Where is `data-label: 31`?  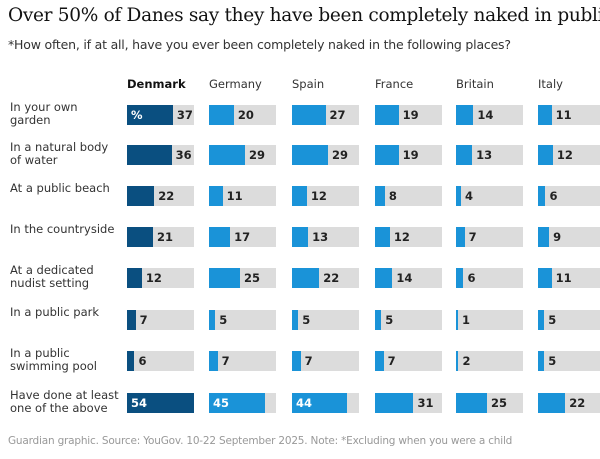
data-label: 31 is located at coordinates (425, 403).